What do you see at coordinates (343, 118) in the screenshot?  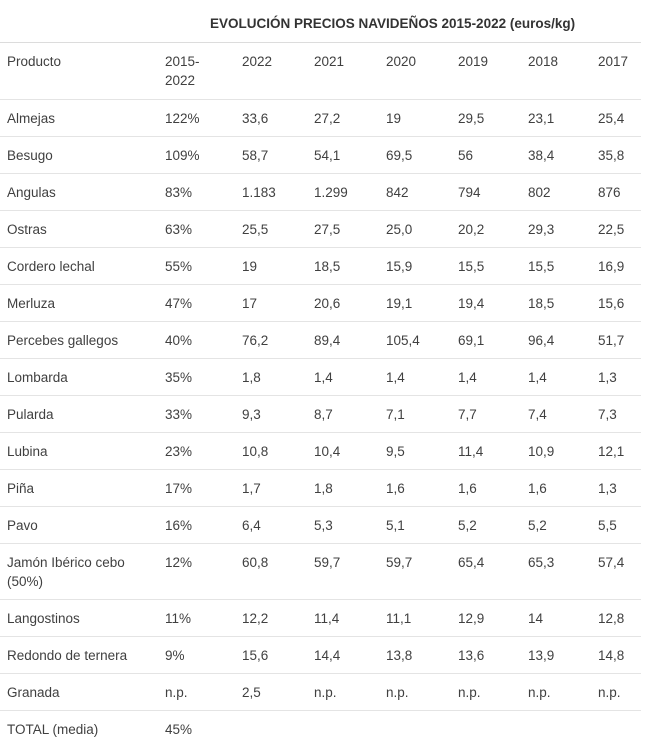 I see `price-cell: 27,2` at bounding box center [343, 118].